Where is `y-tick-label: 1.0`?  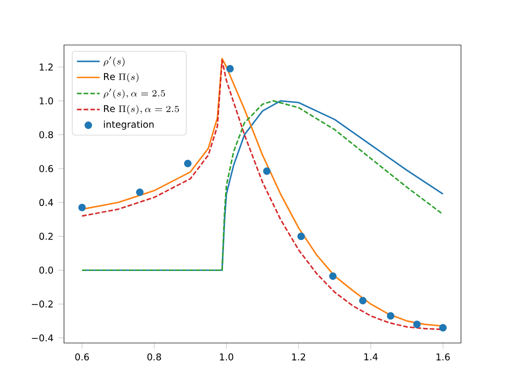 y-tick-label: 1.0 is located at coordinates (46, 100).